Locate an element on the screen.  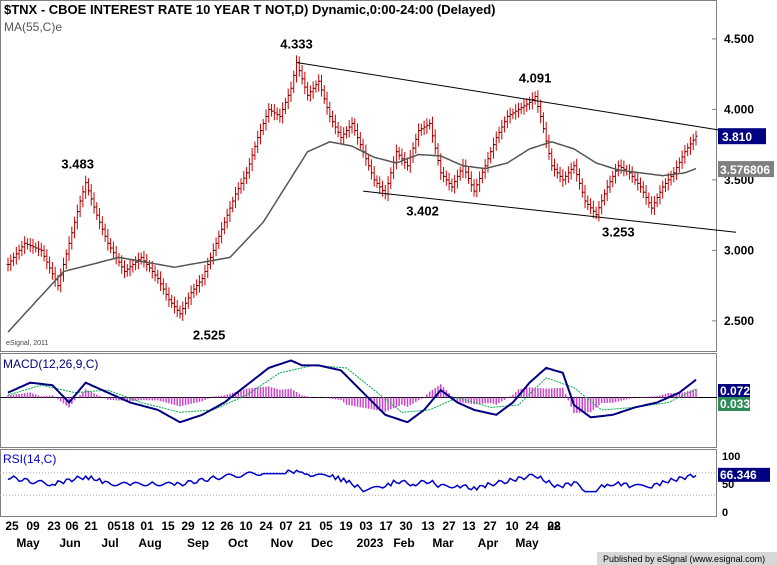
footer-box is located at coordinates (687, 558).